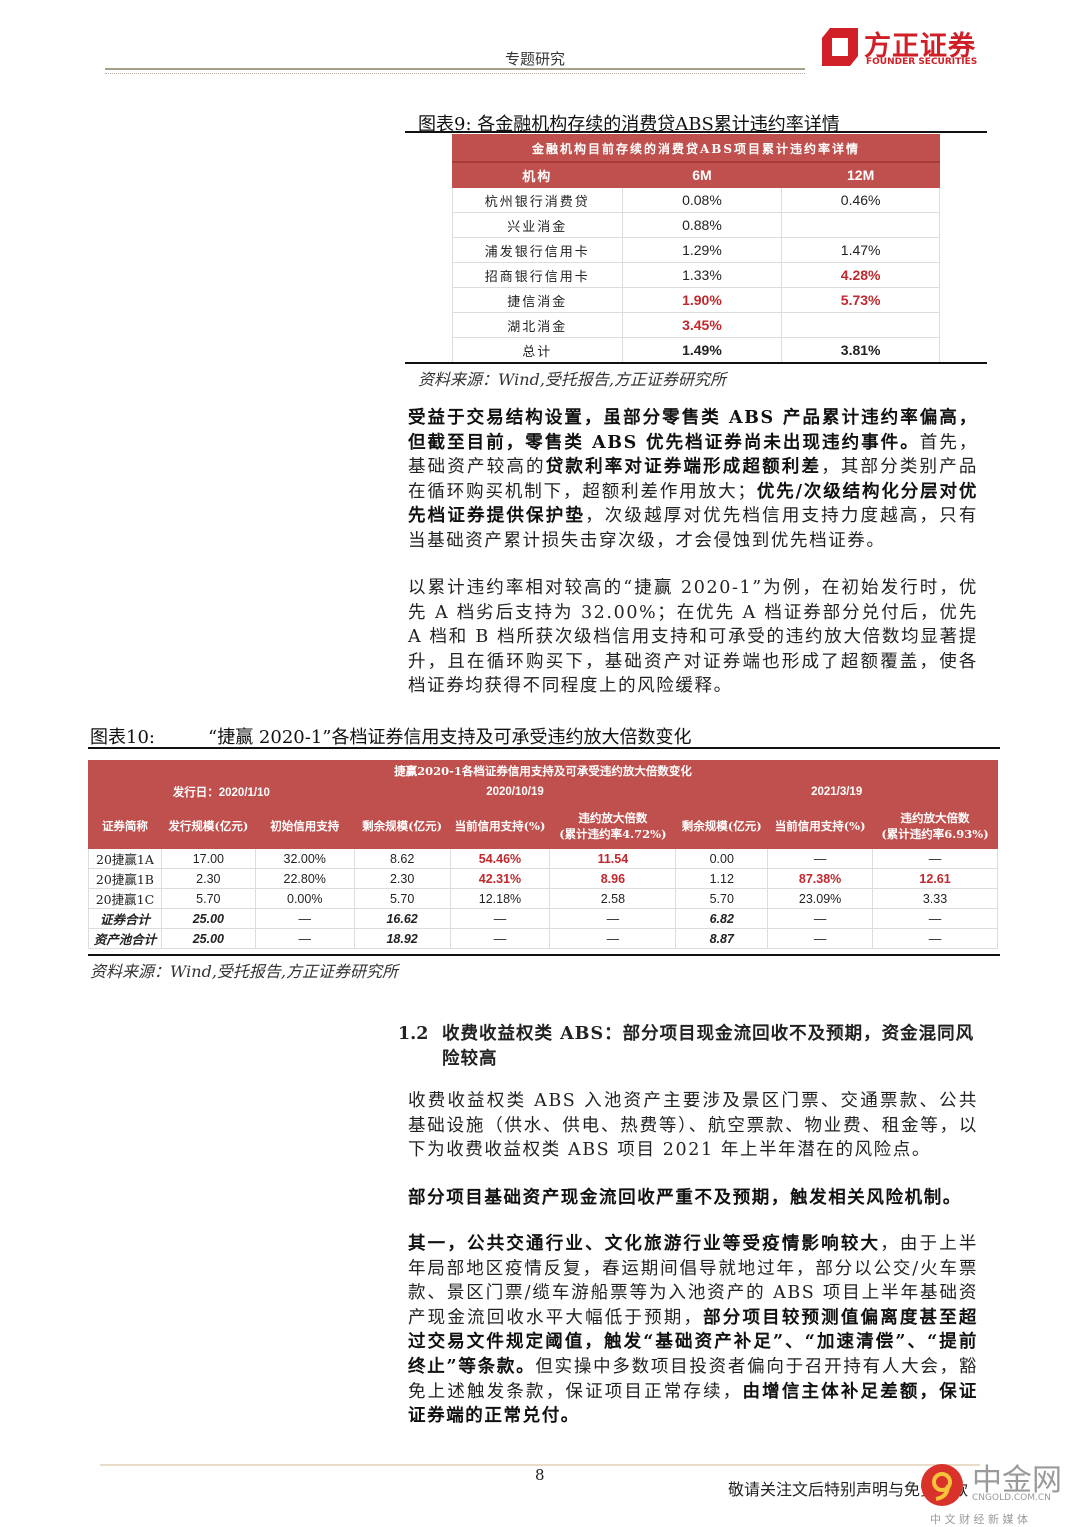  What do you see at coordinates (708, 1046) in the screenshot?
I see `section-title: 收费收益权类 ABS：部分项目现金流回收不及预期，资金混同风险较高` at bounding box center [708, 1046].